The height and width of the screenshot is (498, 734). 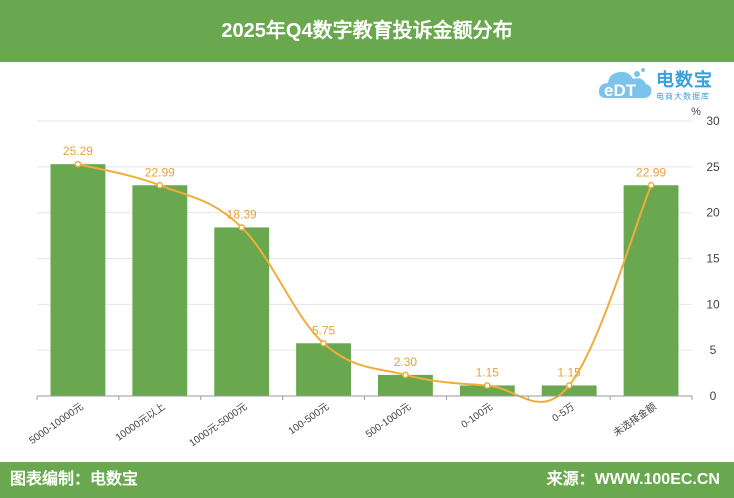 What do you see at coordinates (78, 151) in the screenshot?
I see `data-label: 25.29` at bounding box center [78, 151].